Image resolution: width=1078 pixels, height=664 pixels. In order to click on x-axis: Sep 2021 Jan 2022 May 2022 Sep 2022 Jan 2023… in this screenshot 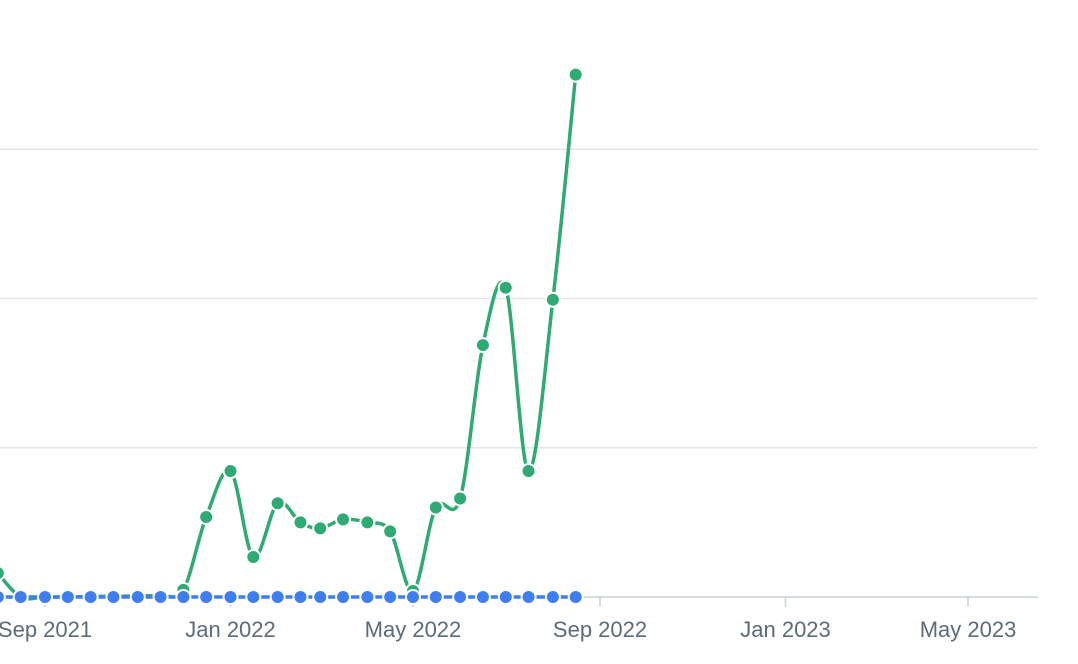, I will do `click(508, 619)`.